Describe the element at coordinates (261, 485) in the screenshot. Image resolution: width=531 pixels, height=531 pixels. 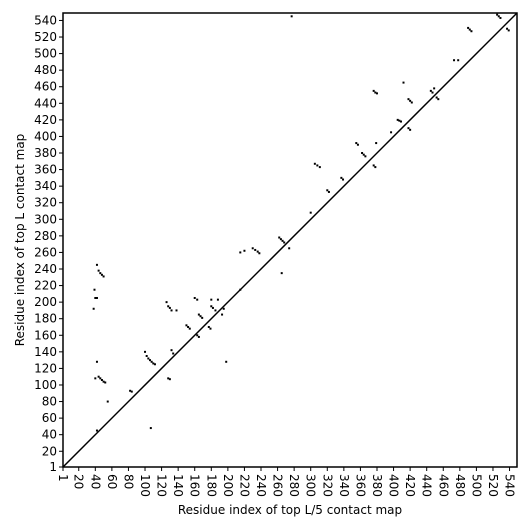
I see `x-tick-label: 240` at that location.